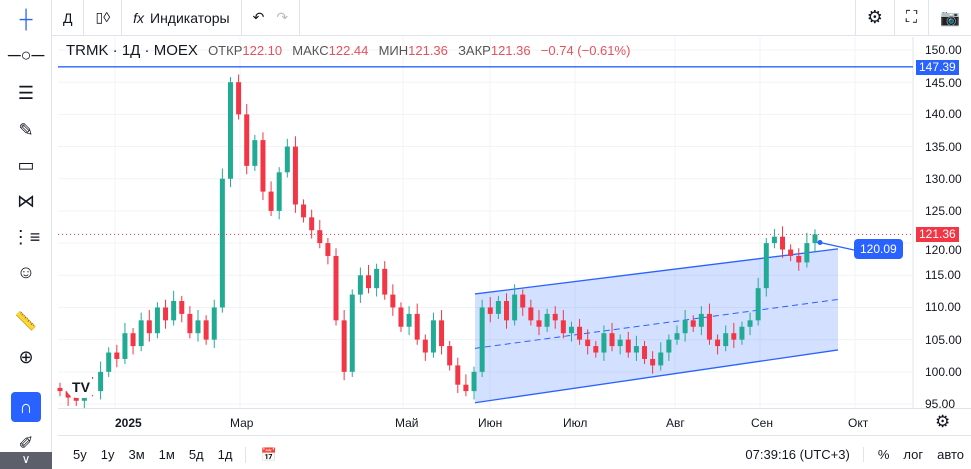  What do you see at coordinates (428, 50) in the screenshot?
I see `low-value: 121.36` at bounding box center [428, 50].